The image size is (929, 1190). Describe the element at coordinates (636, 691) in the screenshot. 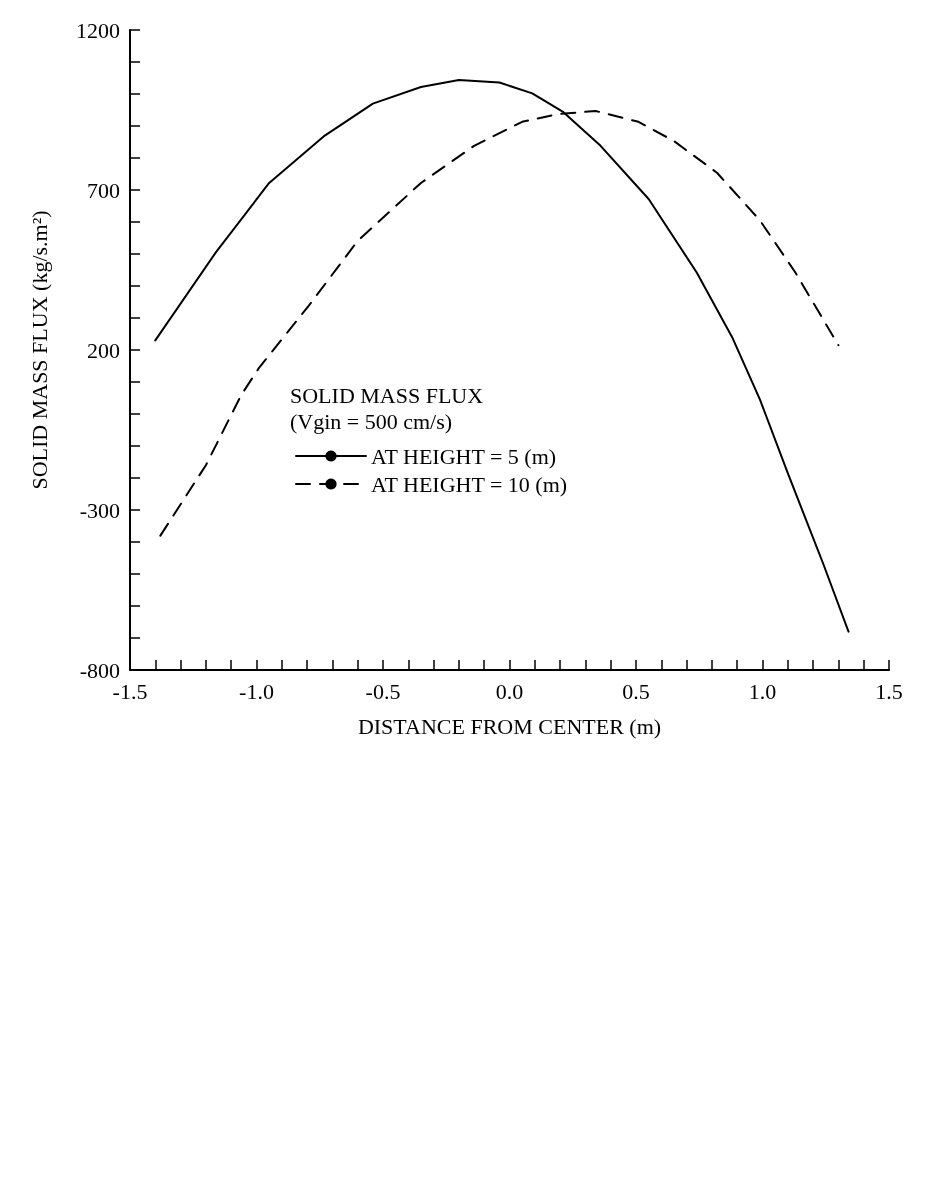

I see `x-tick-label: 0.5` at that location.